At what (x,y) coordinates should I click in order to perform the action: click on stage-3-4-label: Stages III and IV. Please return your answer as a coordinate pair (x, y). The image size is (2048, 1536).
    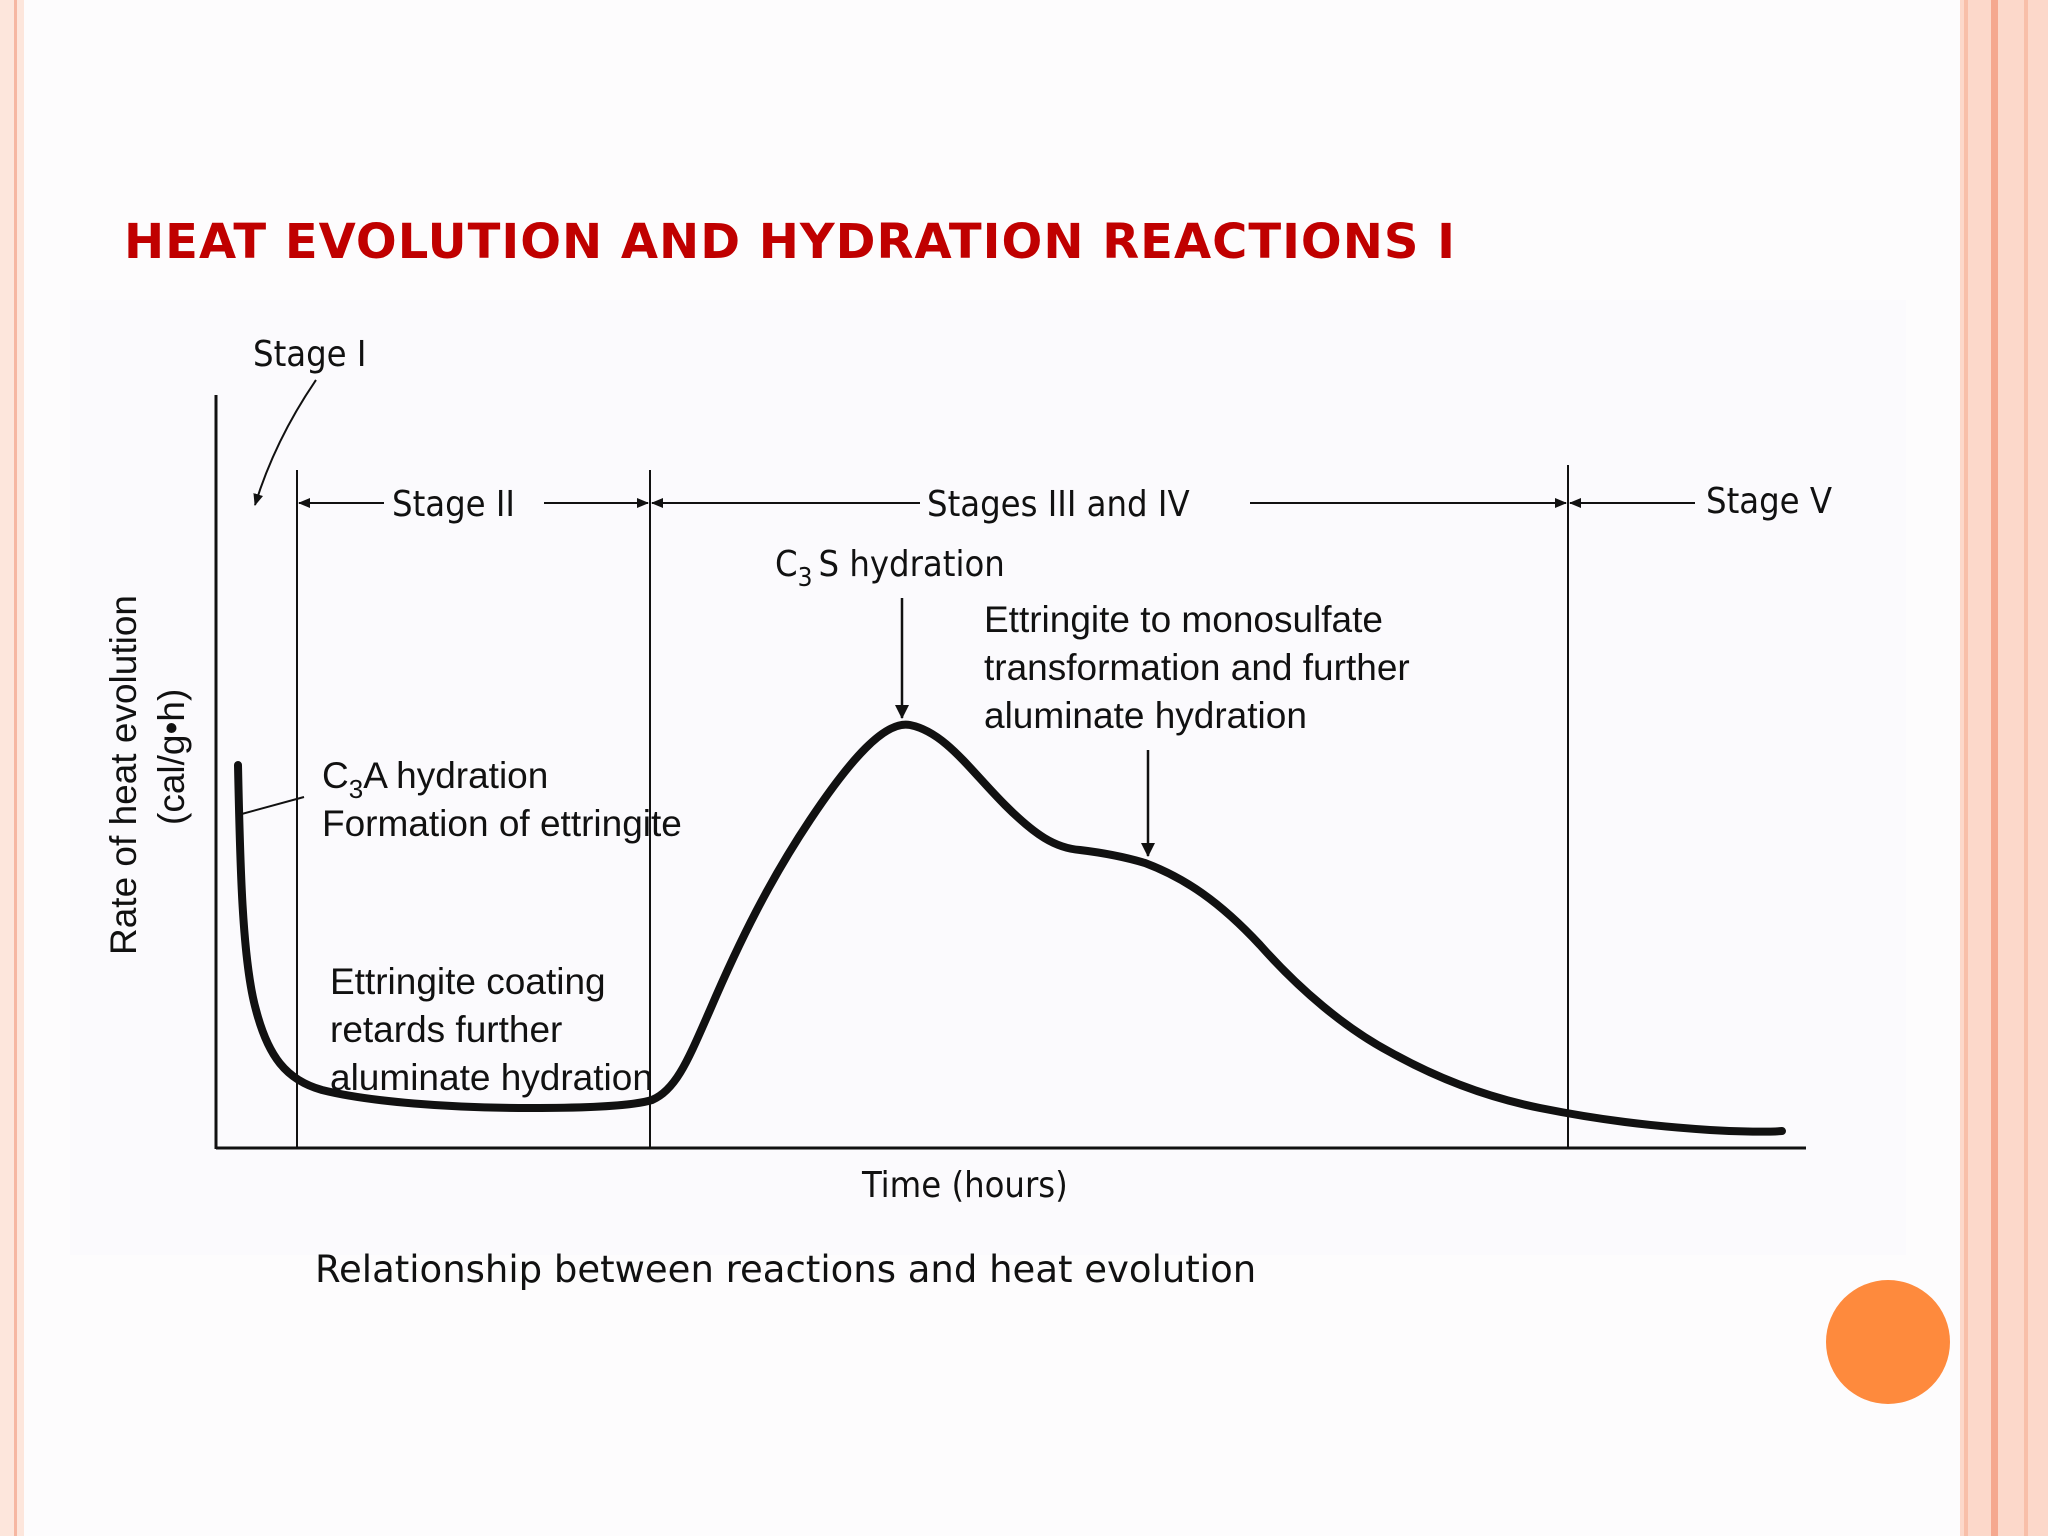
    Looking at the image, I should click on (1058, 504).